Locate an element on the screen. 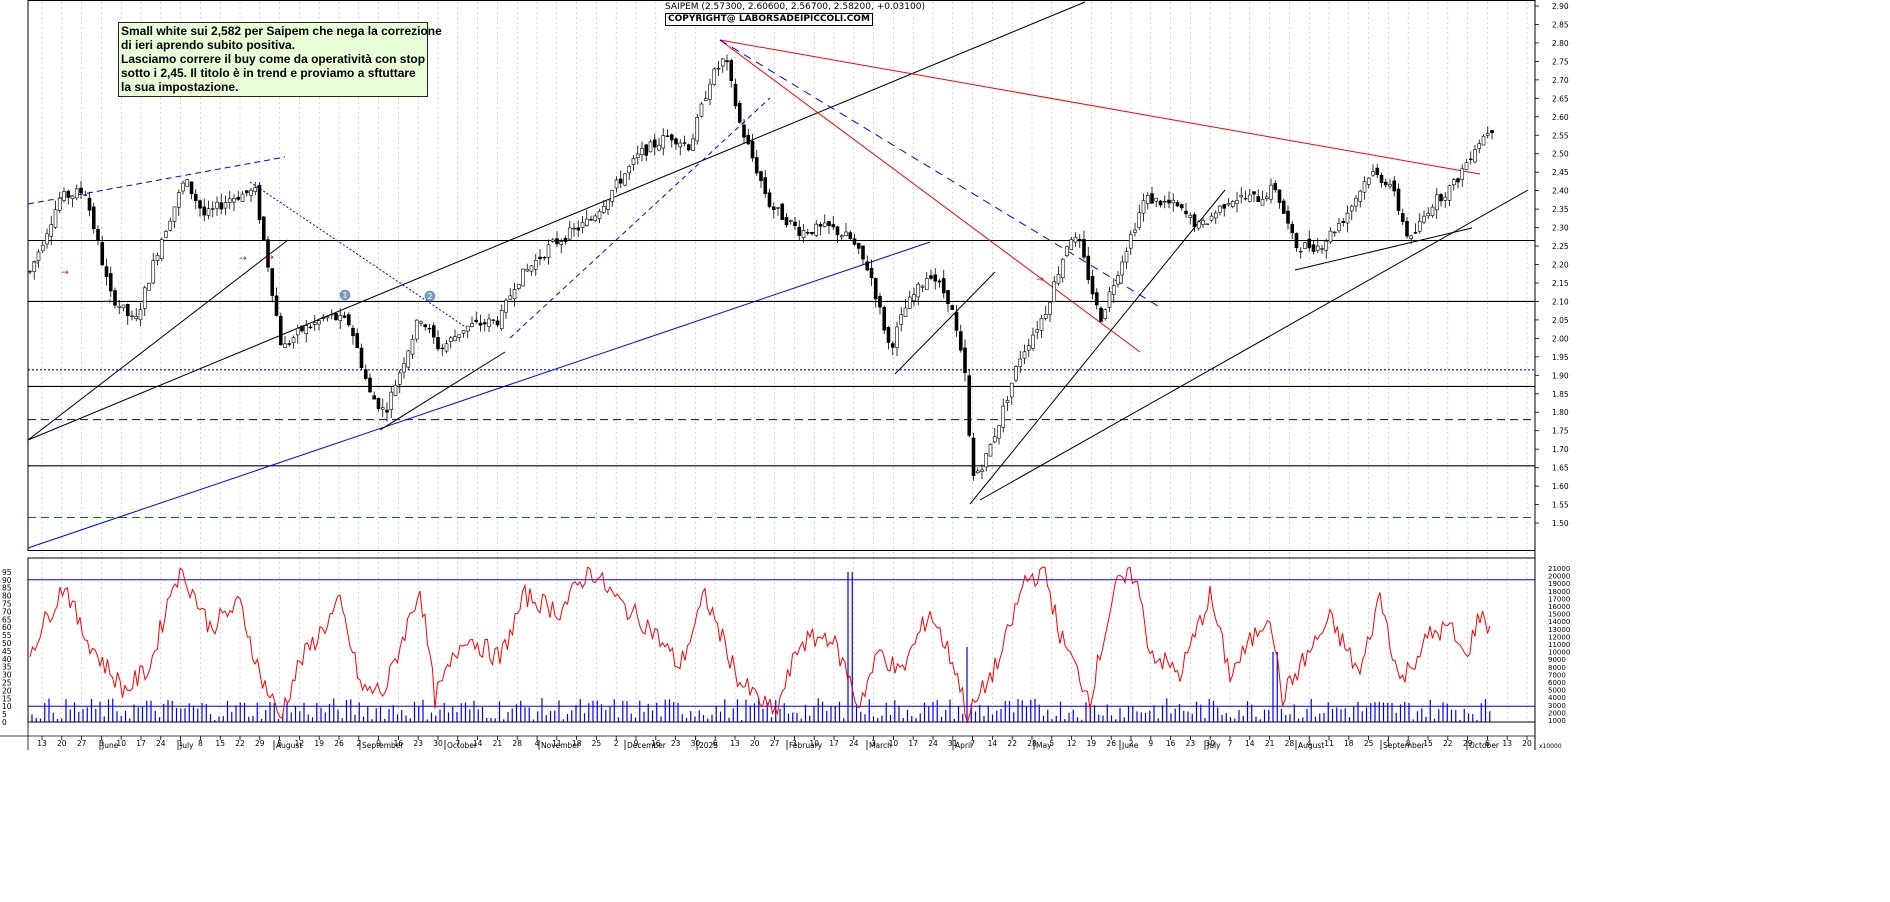  volume-tick-label: 3000 is located at coordinates (1557, 706).